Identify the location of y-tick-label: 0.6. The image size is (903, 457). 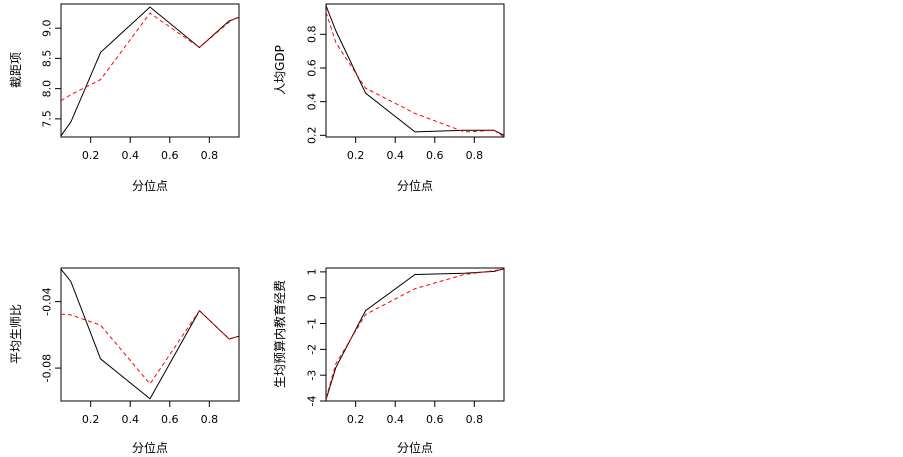
(311, 68).